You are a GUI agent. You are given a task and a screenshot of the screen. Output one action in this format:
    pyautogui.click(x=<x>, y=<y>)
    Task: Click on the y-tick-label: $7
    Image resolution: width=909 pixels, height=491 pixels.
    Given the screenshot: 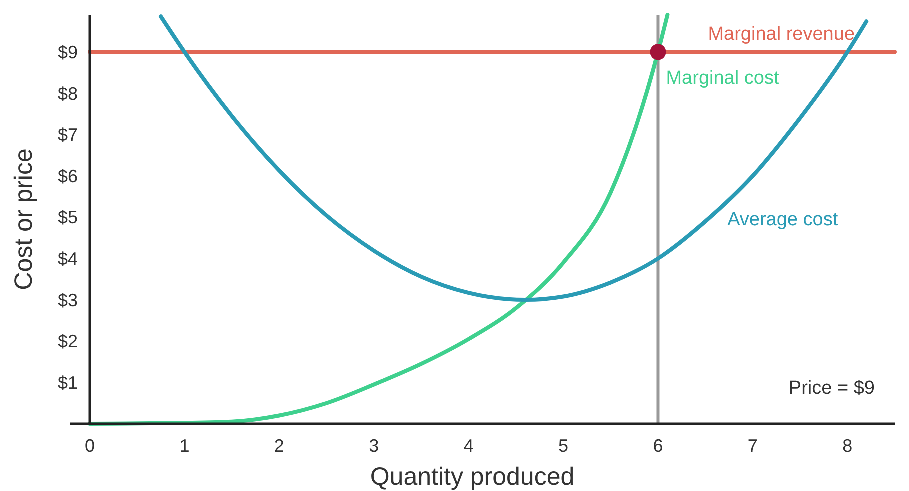 What is the action you would take?
    pyautogui.click(x=68, y=135)
    